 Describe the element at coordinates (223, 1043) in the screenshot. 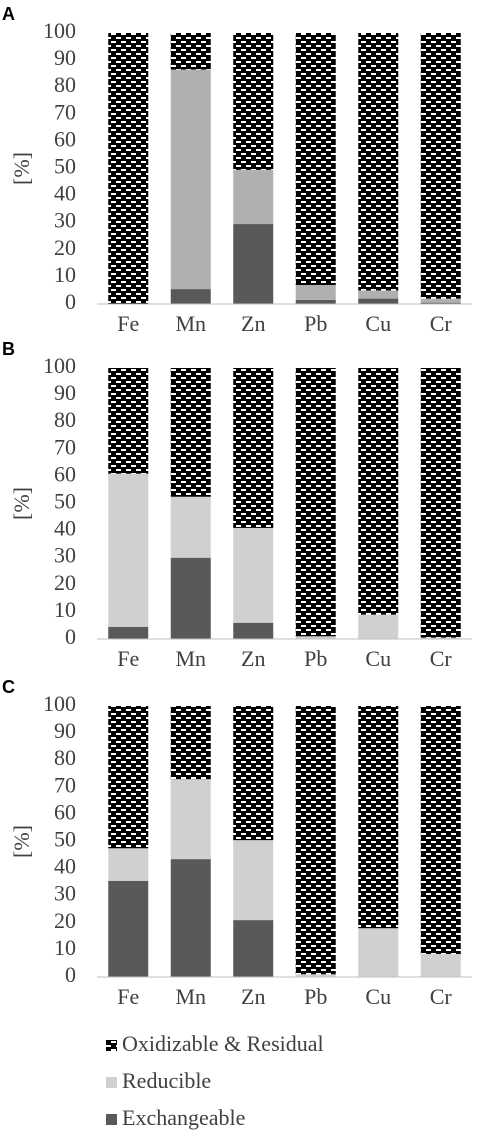

I see `legend-label: Oxidizable & Residual` at that location.